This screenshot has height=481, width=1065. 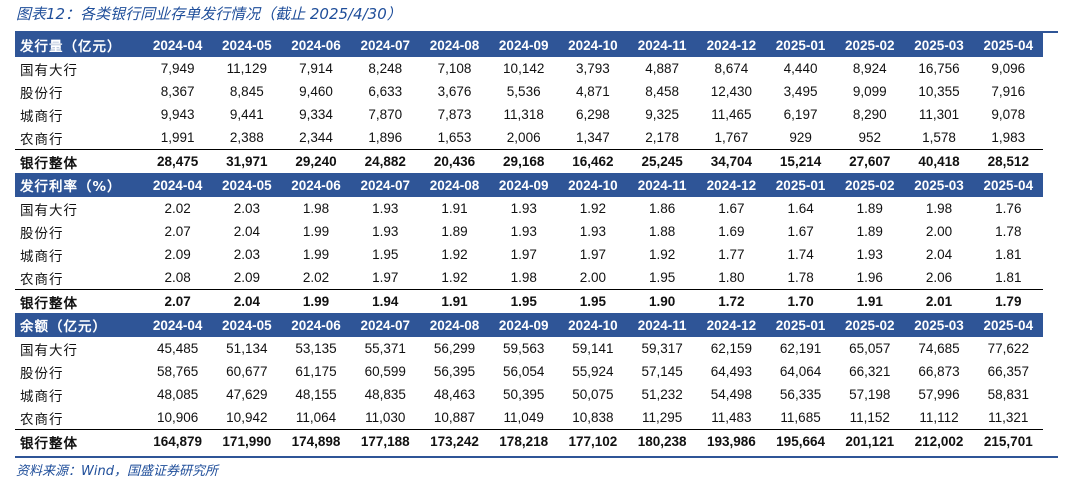 What do you see at coordinates (246, 114) in the screenshot?
I see `table-cell: 9,441` at bounding box center [246, 114].